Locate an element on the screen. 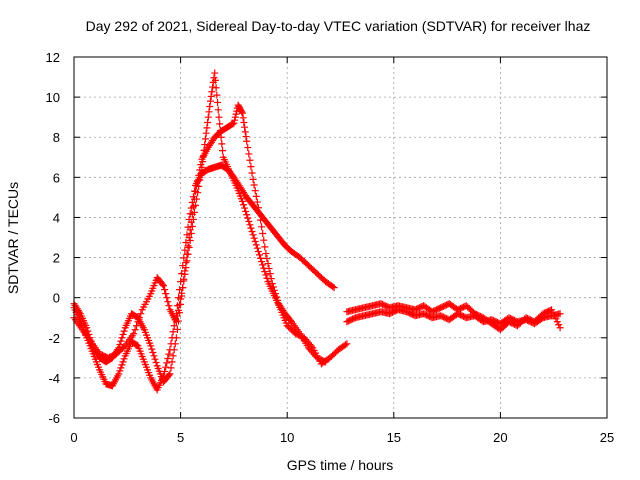 This screenshot has height=480, width=640. x-axis-label: GPS time / hours is located at coordinates (340, 465).